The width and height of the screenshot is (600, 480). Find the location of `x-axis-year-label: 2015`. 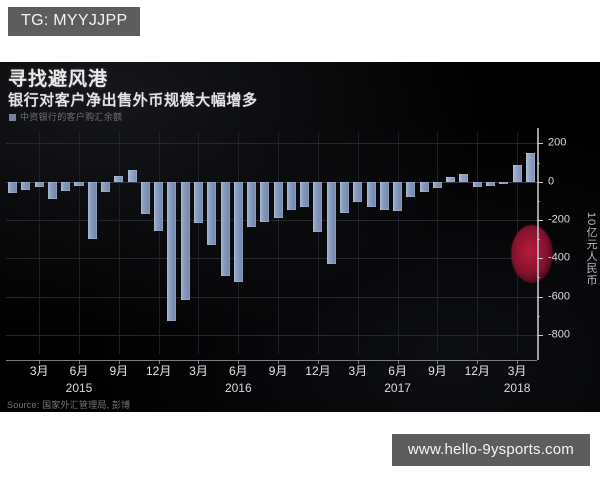

x-axis-year-label: 2015 is located at coordinates (79, 388).